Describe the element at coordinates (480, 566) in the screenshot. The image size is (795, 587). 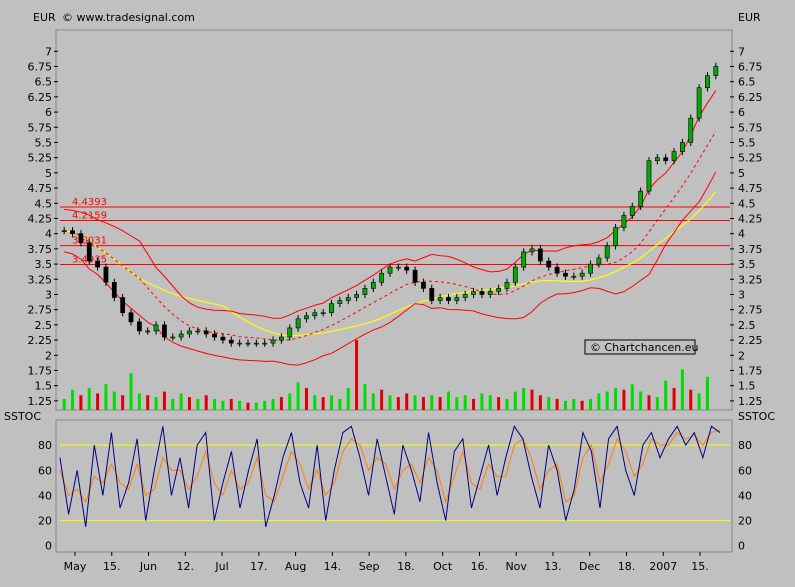
I see `x-tick-label: 16.` at that location.